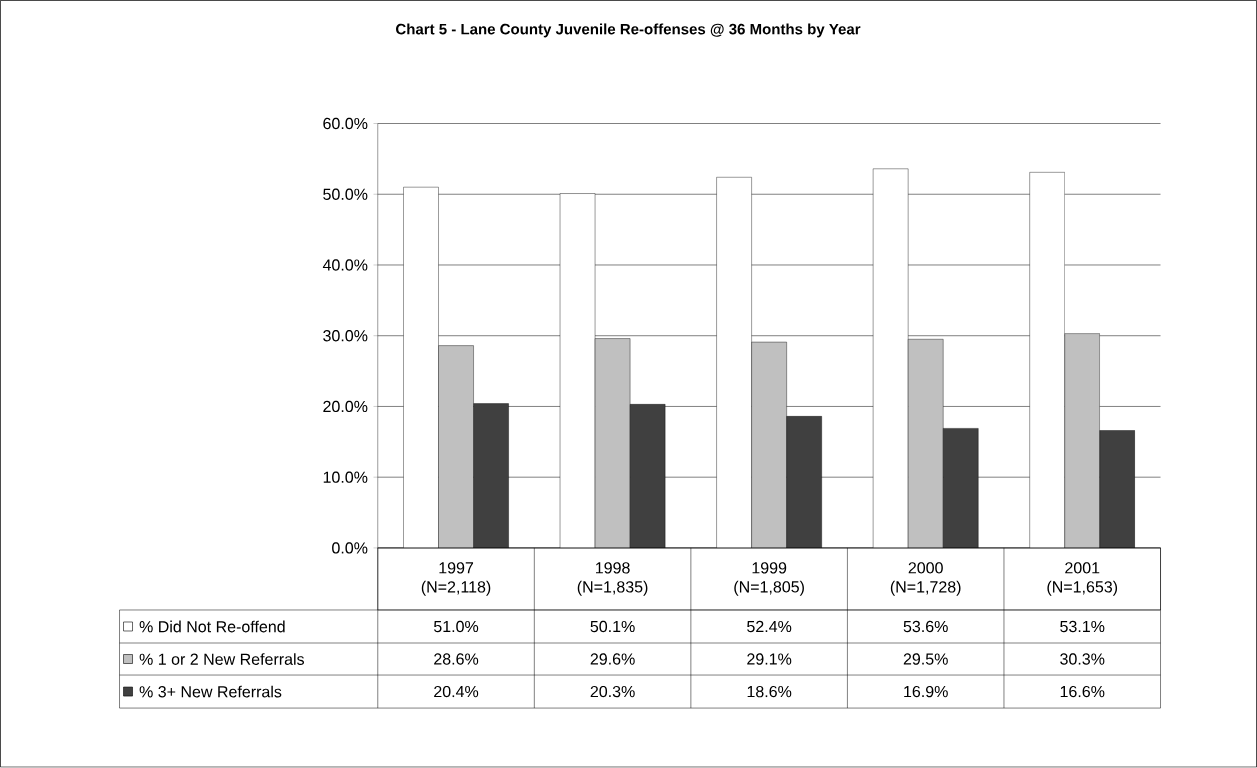 The image size is (1257, 768). Describe the element at coordinates (345, 265) in the screenshot. I see `y-tick-label: 40.0%` at that location.